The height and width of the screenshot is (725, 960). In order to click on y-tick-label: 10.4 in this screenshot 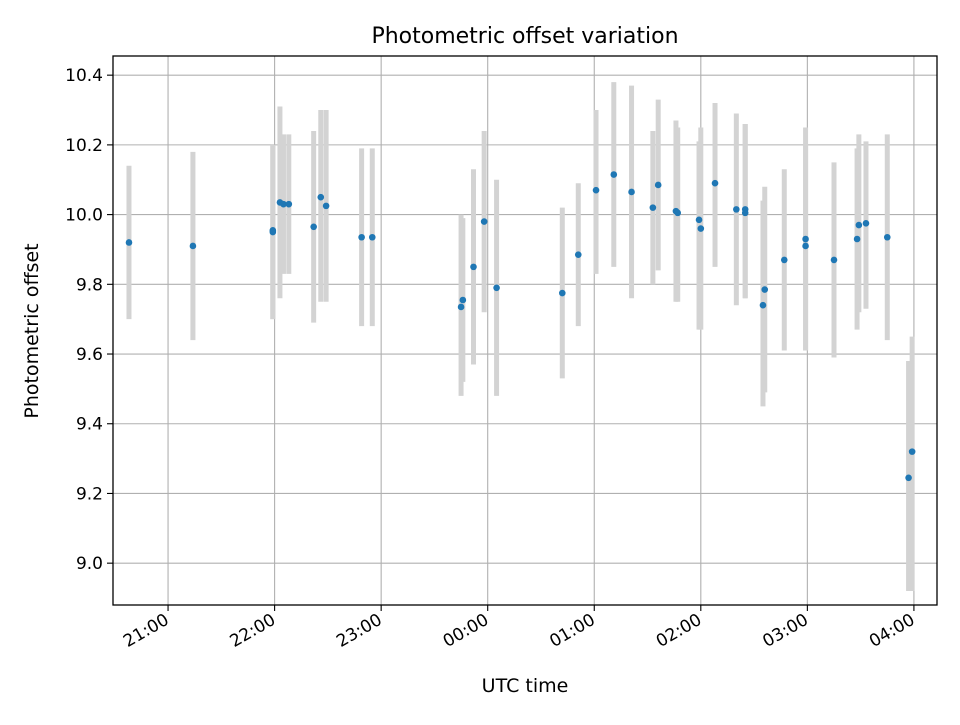, I will do `click(84, 76)`.